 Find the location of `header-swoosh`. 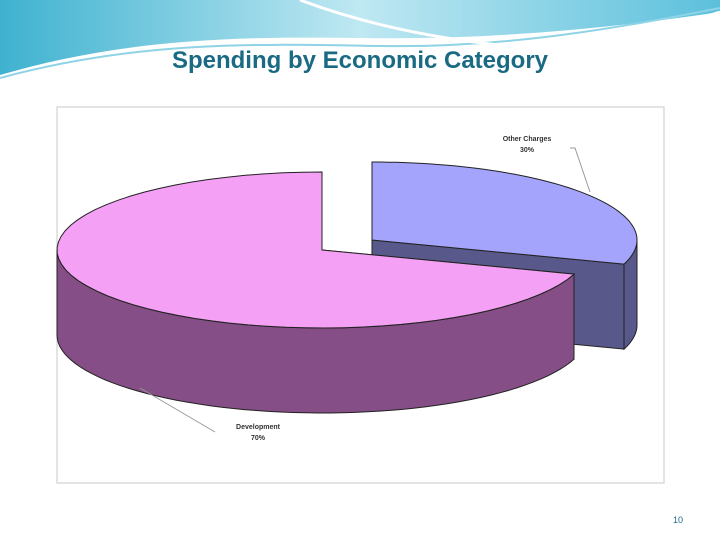

header-swoosh is located at coordinates (360, 37).